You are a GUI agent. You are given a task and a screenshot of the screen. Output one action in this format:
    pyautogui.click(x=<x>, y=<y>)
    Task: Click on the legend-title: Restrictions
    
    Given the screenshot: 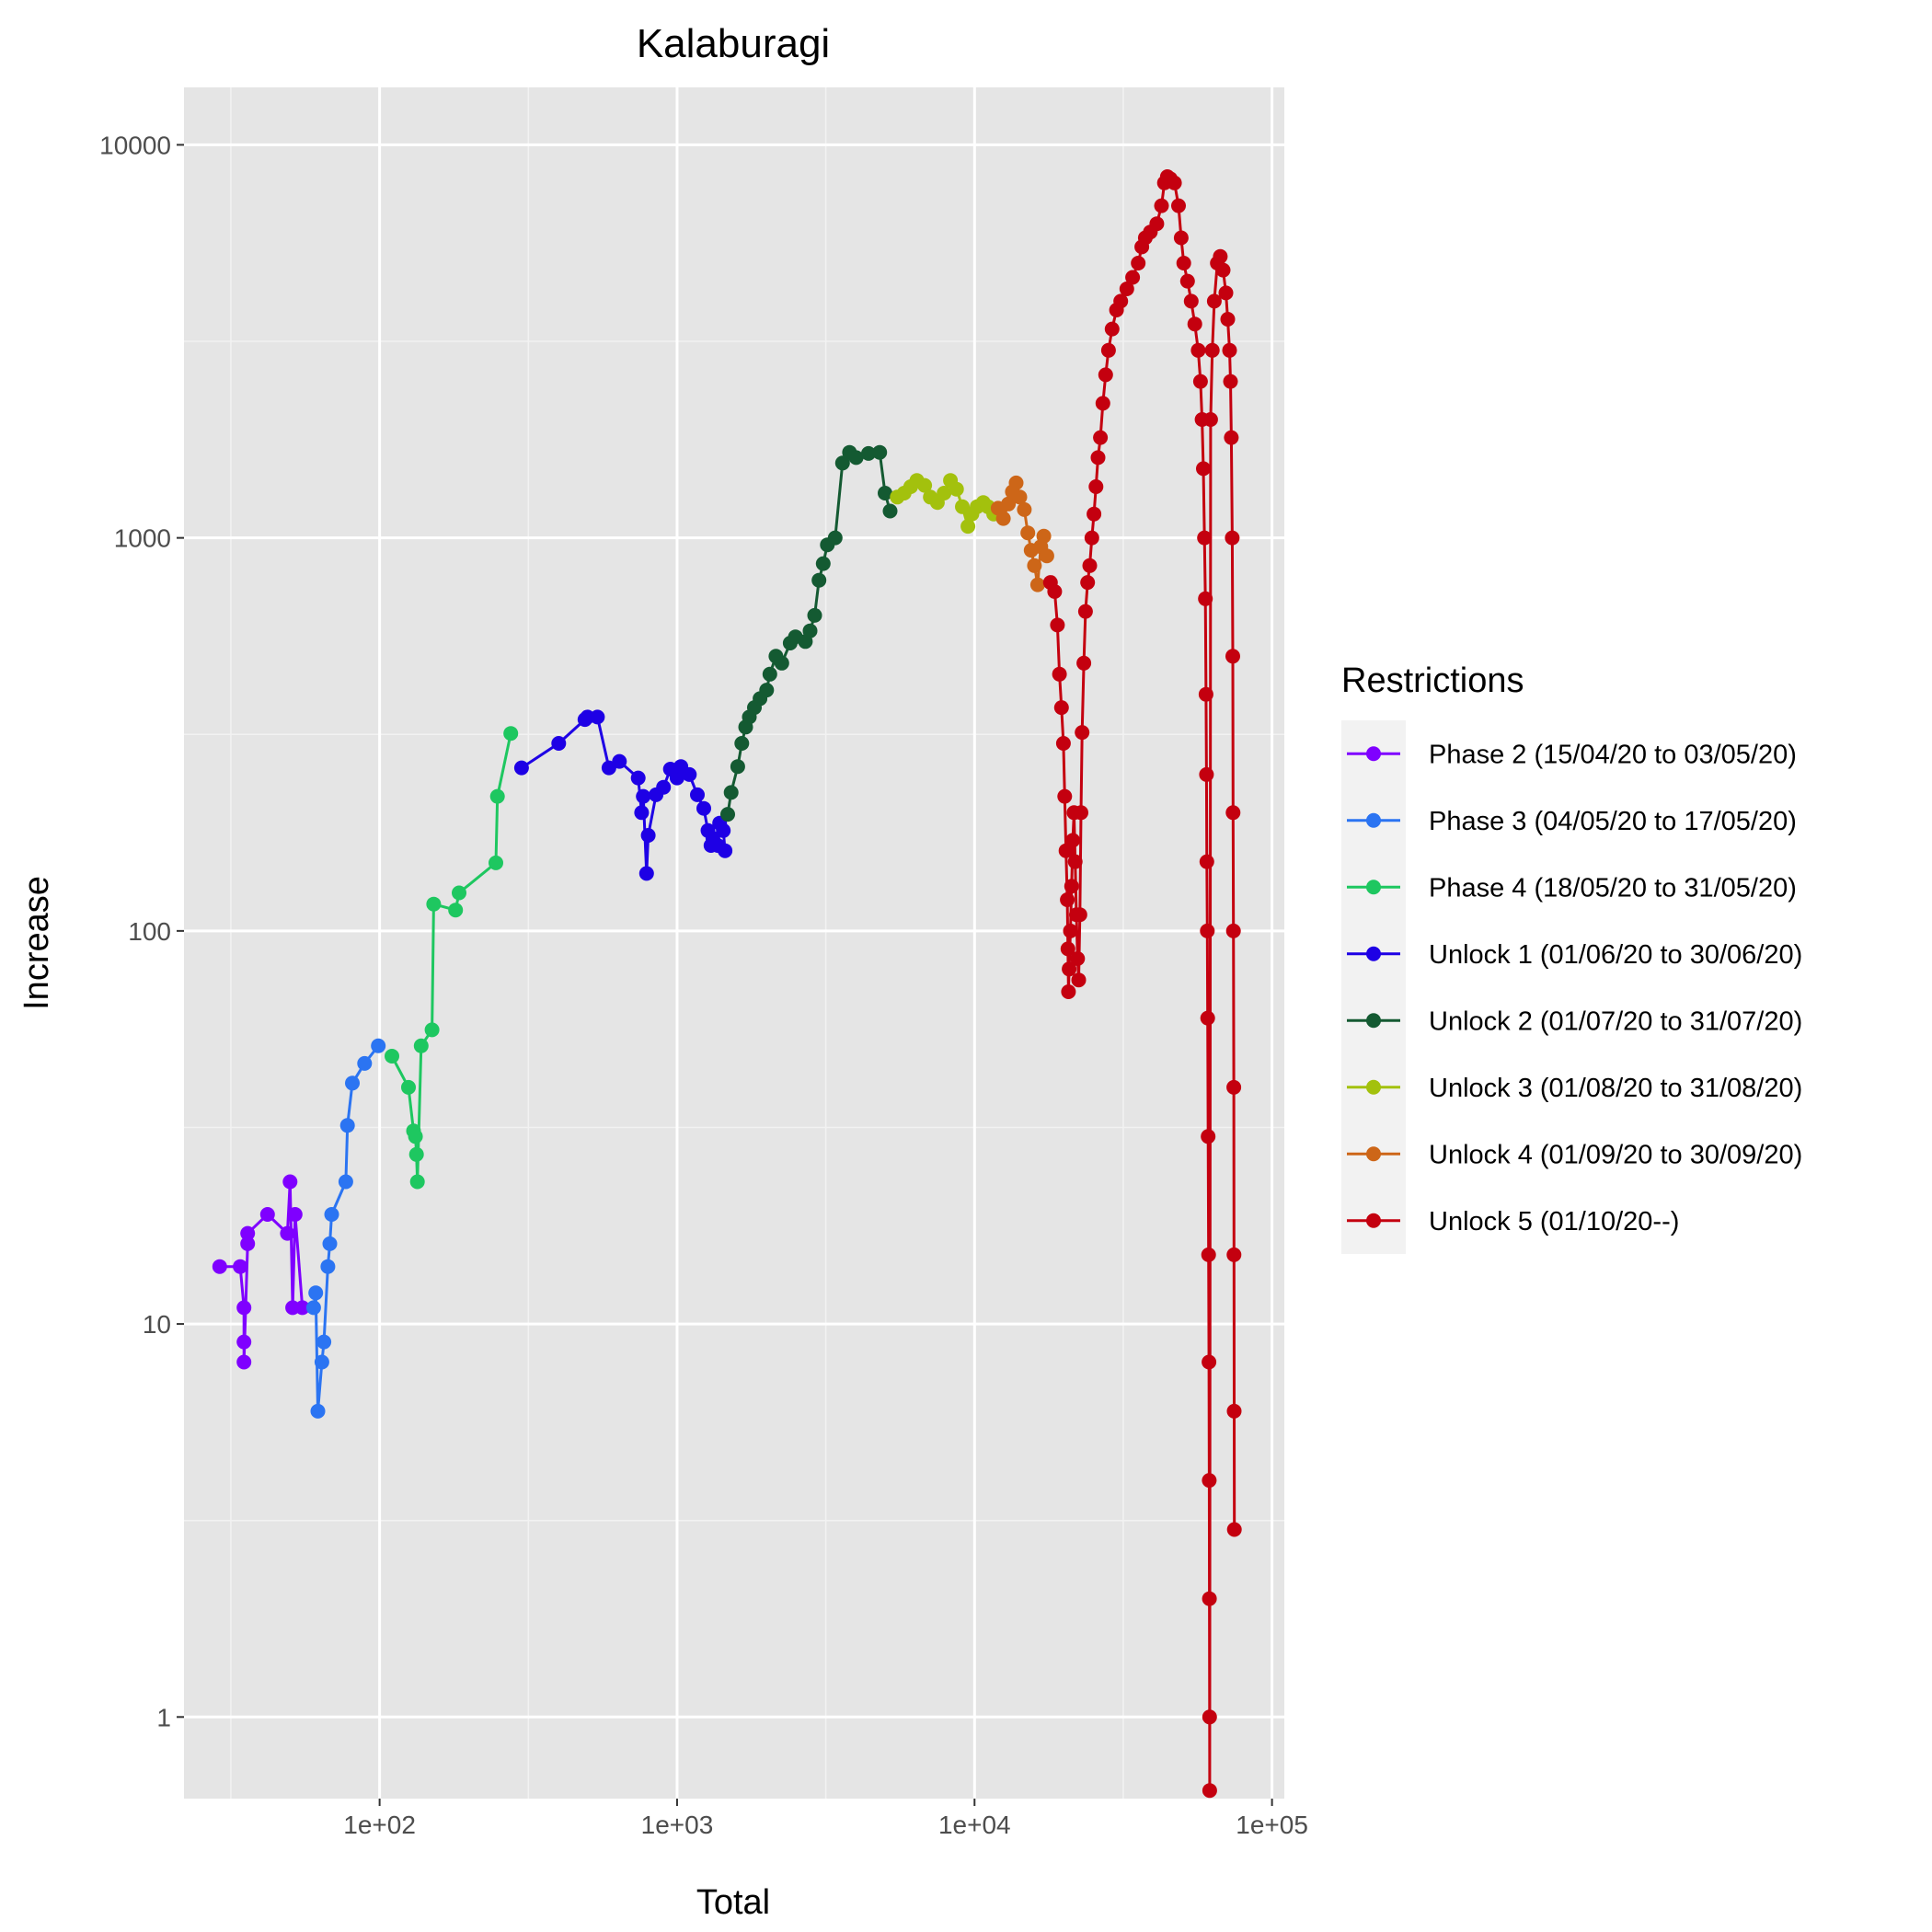 What is the action you would take?
    pyautogui.click(x=1432, y=680)
    